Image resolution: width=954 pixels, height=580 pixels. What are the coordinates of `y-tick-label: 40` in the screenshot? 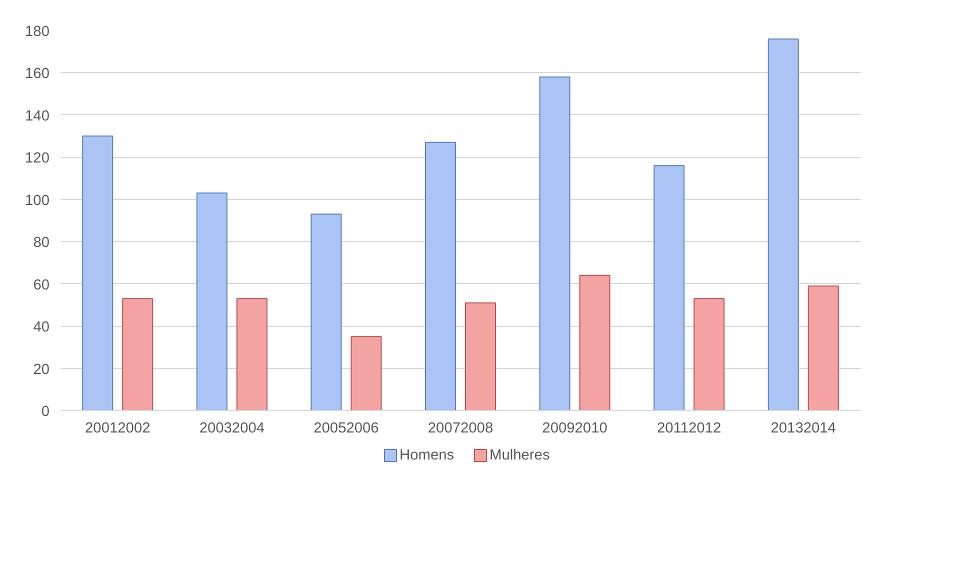 It's located at (41, 328).